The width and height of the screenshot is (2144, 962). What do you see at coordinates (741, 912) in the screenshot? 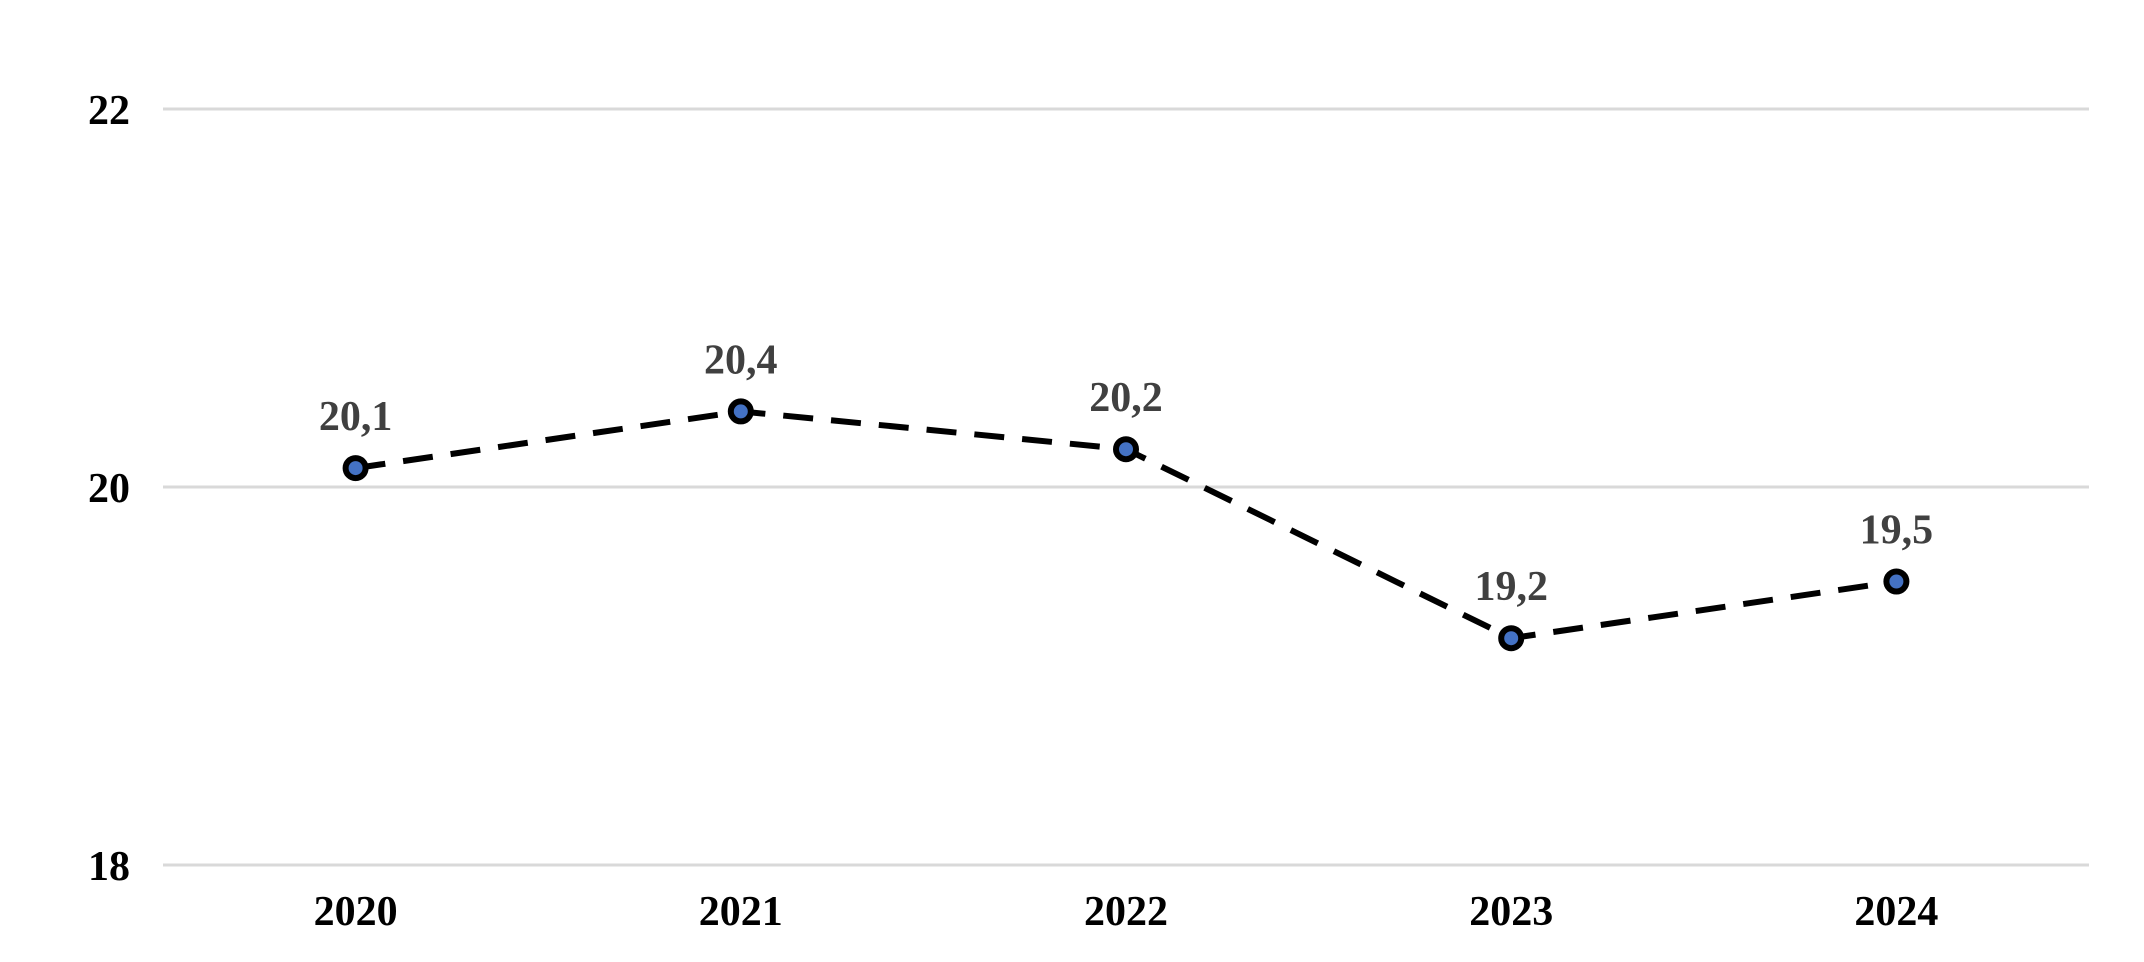
I see `x-axis-tick-label: 2021` at bounding box center [741, 912].